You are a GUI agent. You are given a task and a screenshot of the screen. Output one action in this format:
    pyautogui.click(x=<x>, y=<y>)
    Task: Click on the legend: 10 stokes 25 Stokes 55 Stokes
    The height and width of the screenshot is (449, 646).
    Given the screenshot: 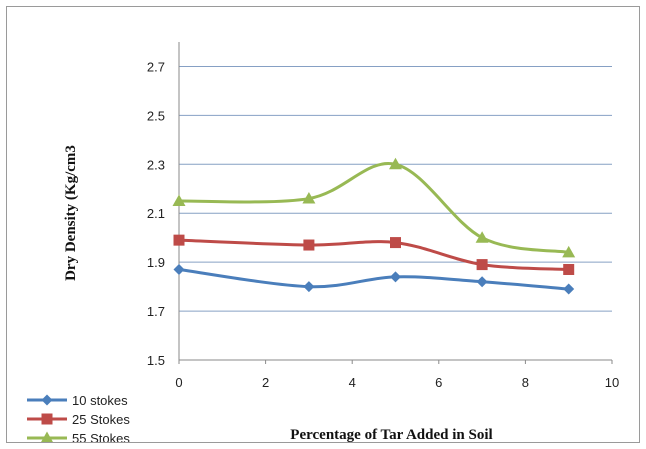 What is the action you would take?
    pyautogui.click(x=78, y=417)
    